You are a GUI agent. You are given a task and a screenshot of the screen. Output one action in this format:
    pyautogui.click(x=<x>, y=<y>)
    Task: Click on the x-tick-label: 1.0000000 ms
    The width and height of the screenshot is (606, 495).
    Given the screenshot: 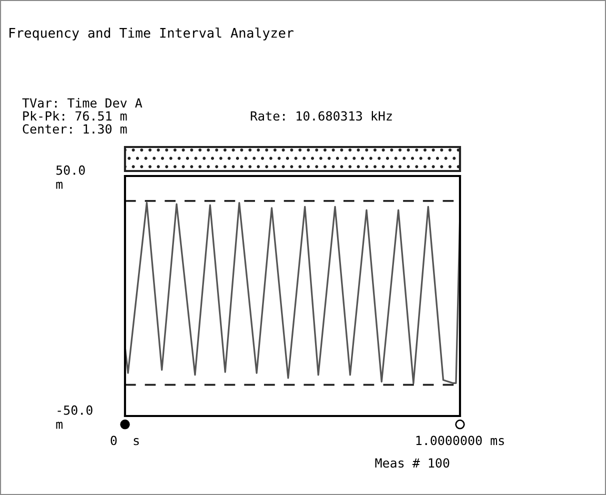 What is the action you would take?
    pyautogui.click(x=460, y=441)
    